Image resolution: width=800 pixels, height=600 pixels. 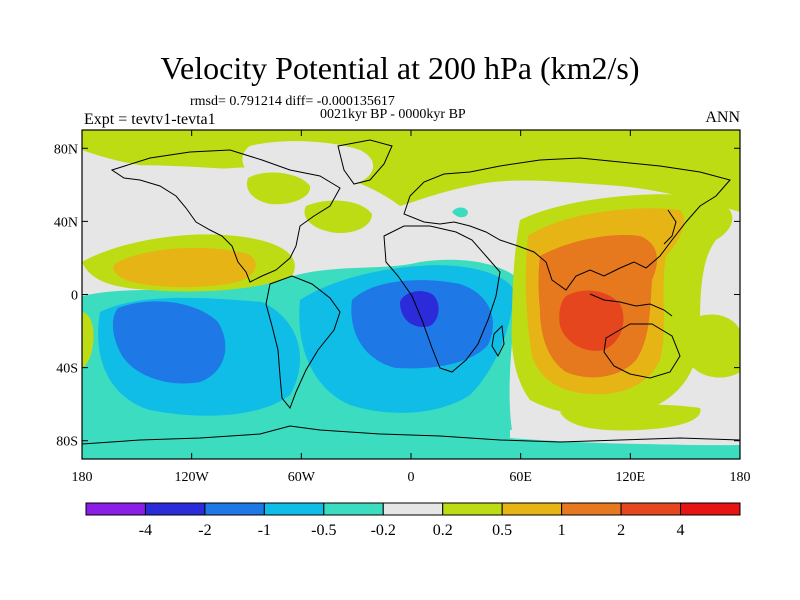 I want to click on colorbar-label: 1, so click(x=562, y=530).